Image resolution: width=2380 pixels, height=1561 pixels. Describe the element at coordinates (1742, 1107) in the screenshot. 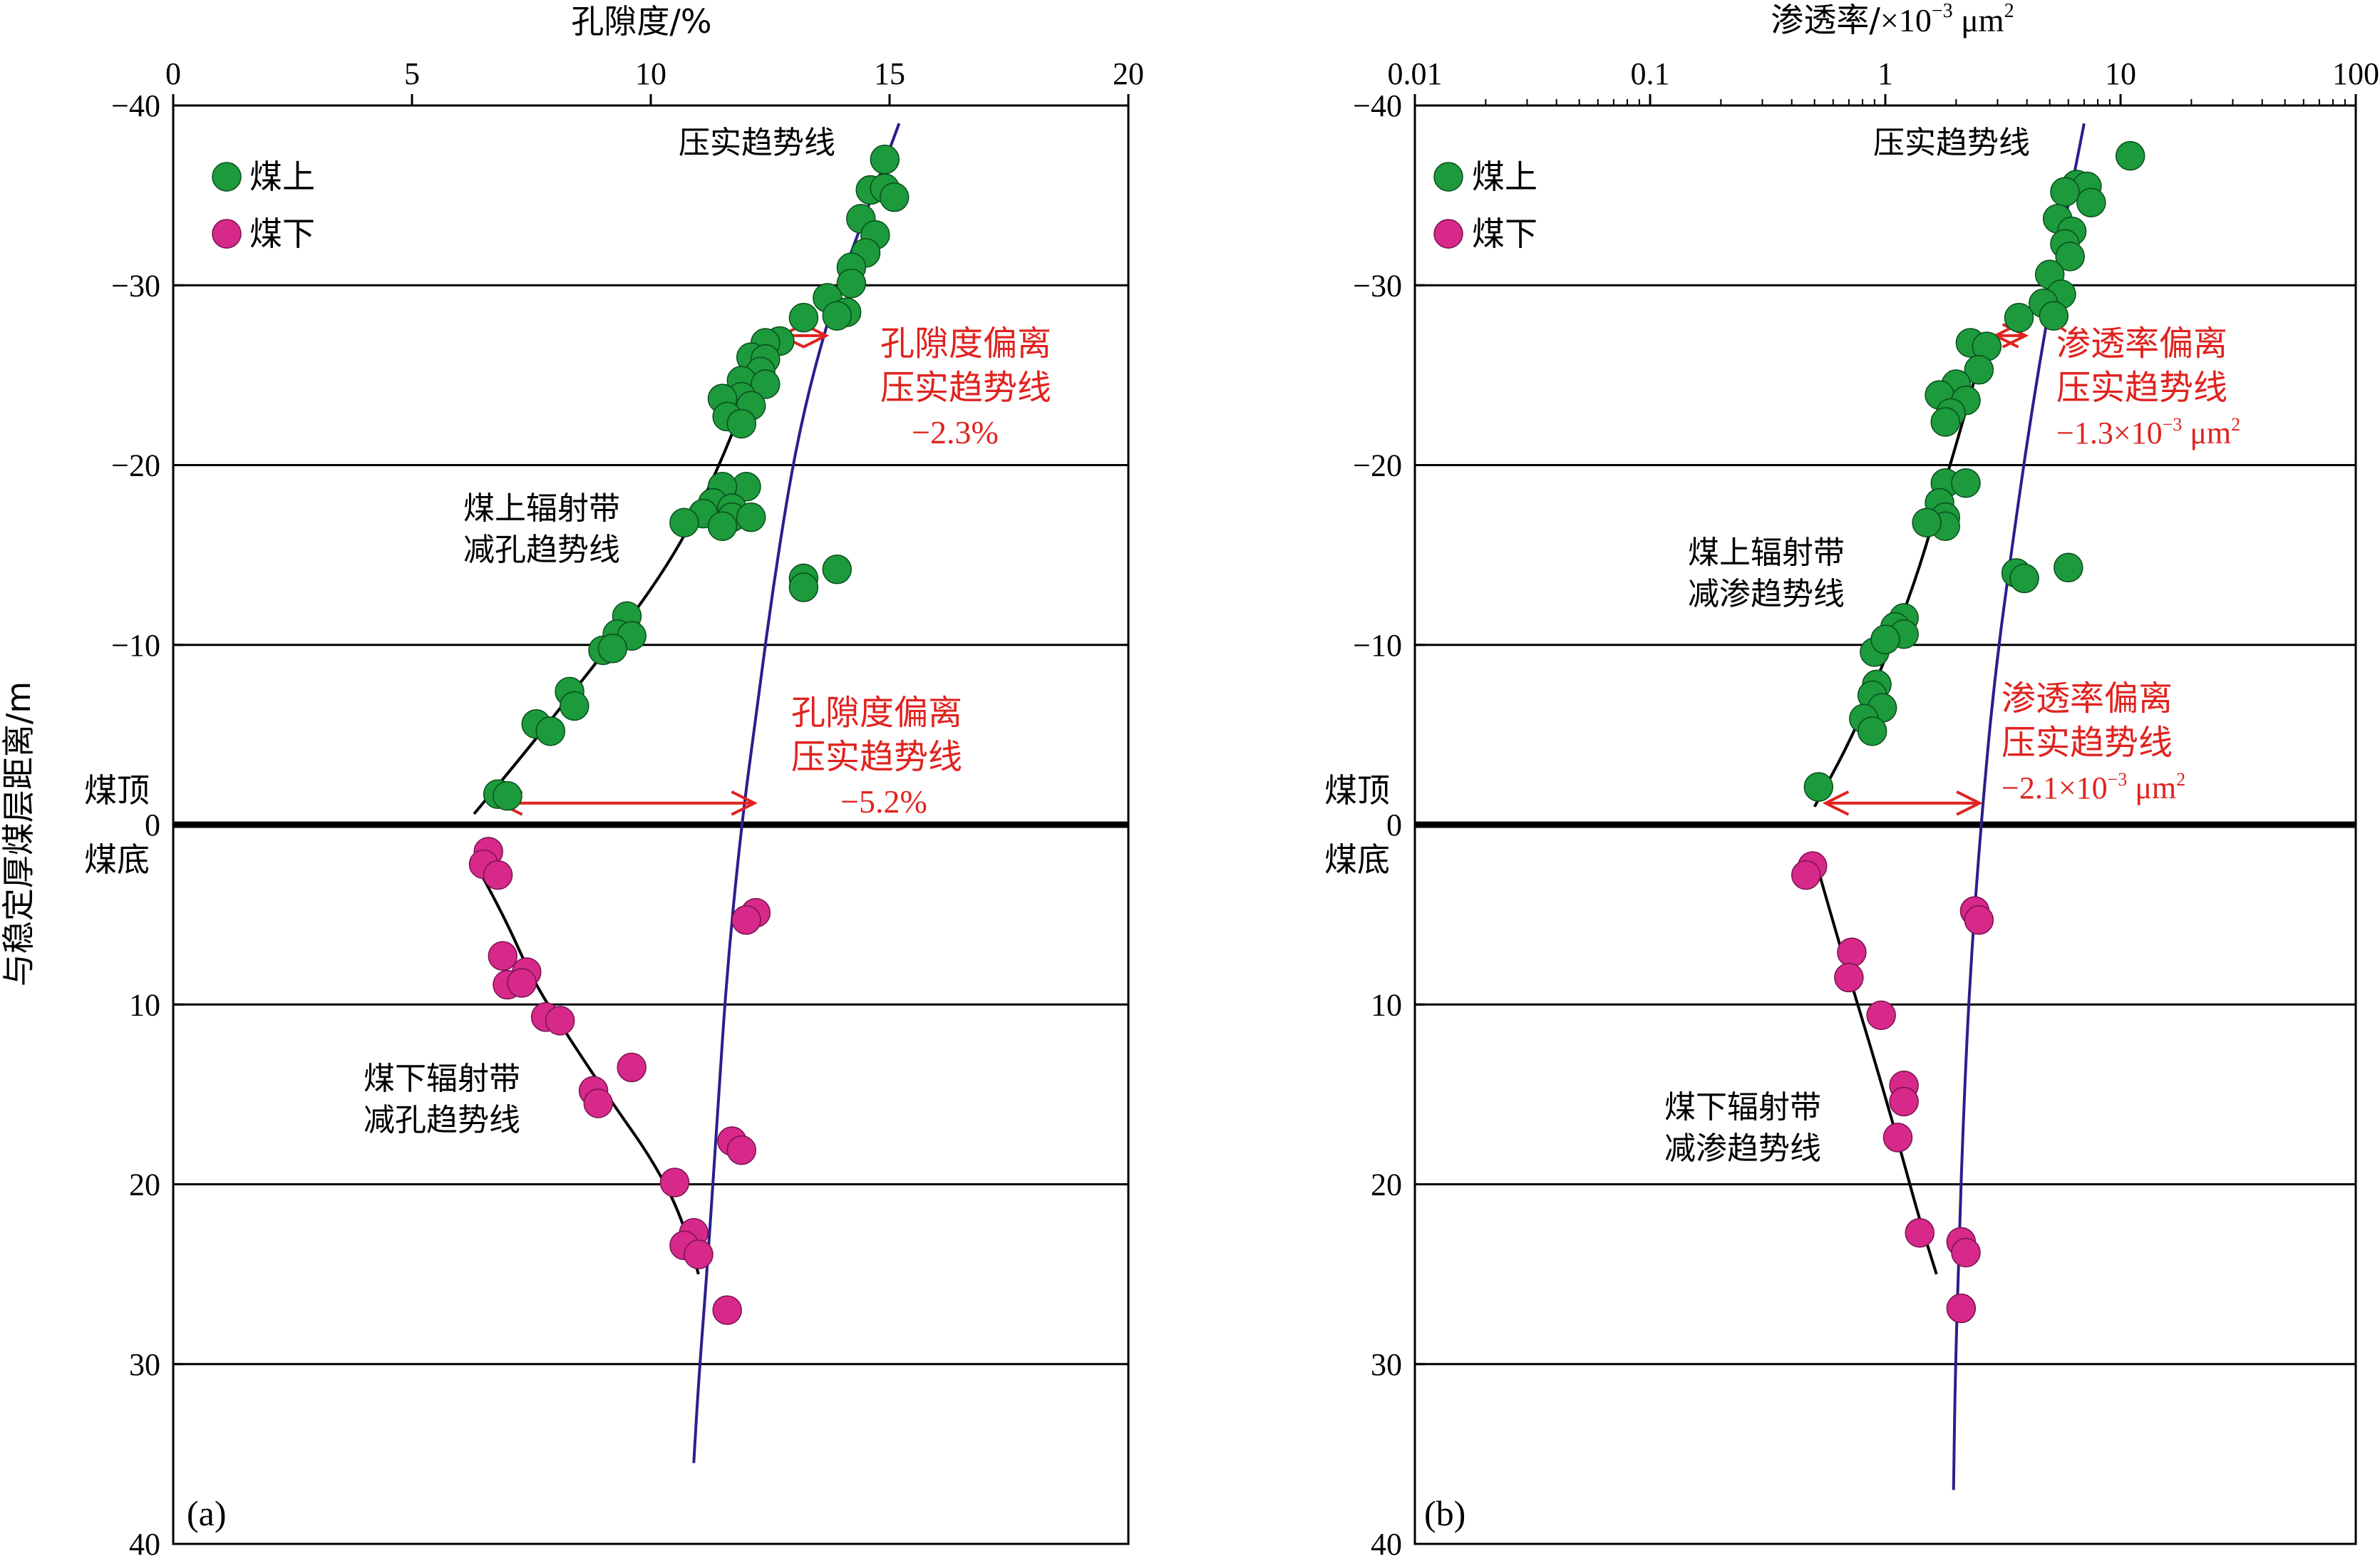

I see `panel-b-below-trend-label-1: 煤下辐射带` at that location.